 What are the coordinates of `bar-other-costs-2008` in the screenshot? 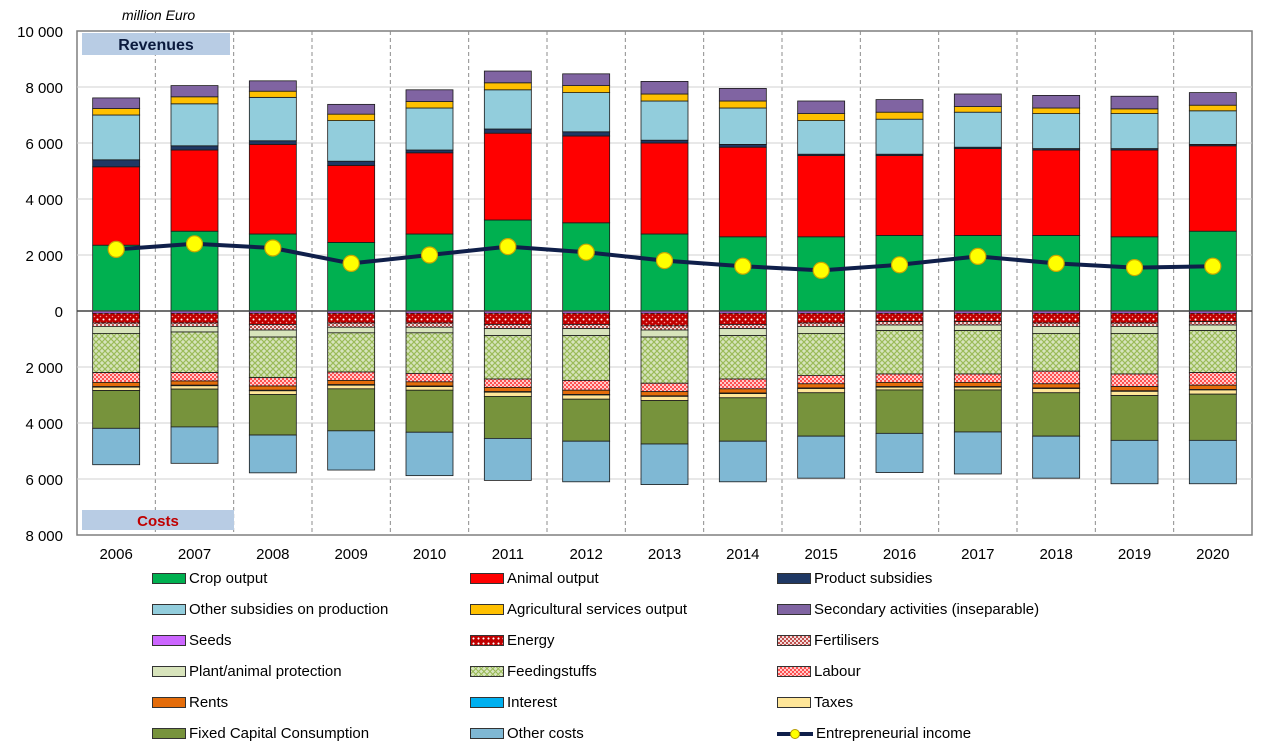 It's located at (272, 454).